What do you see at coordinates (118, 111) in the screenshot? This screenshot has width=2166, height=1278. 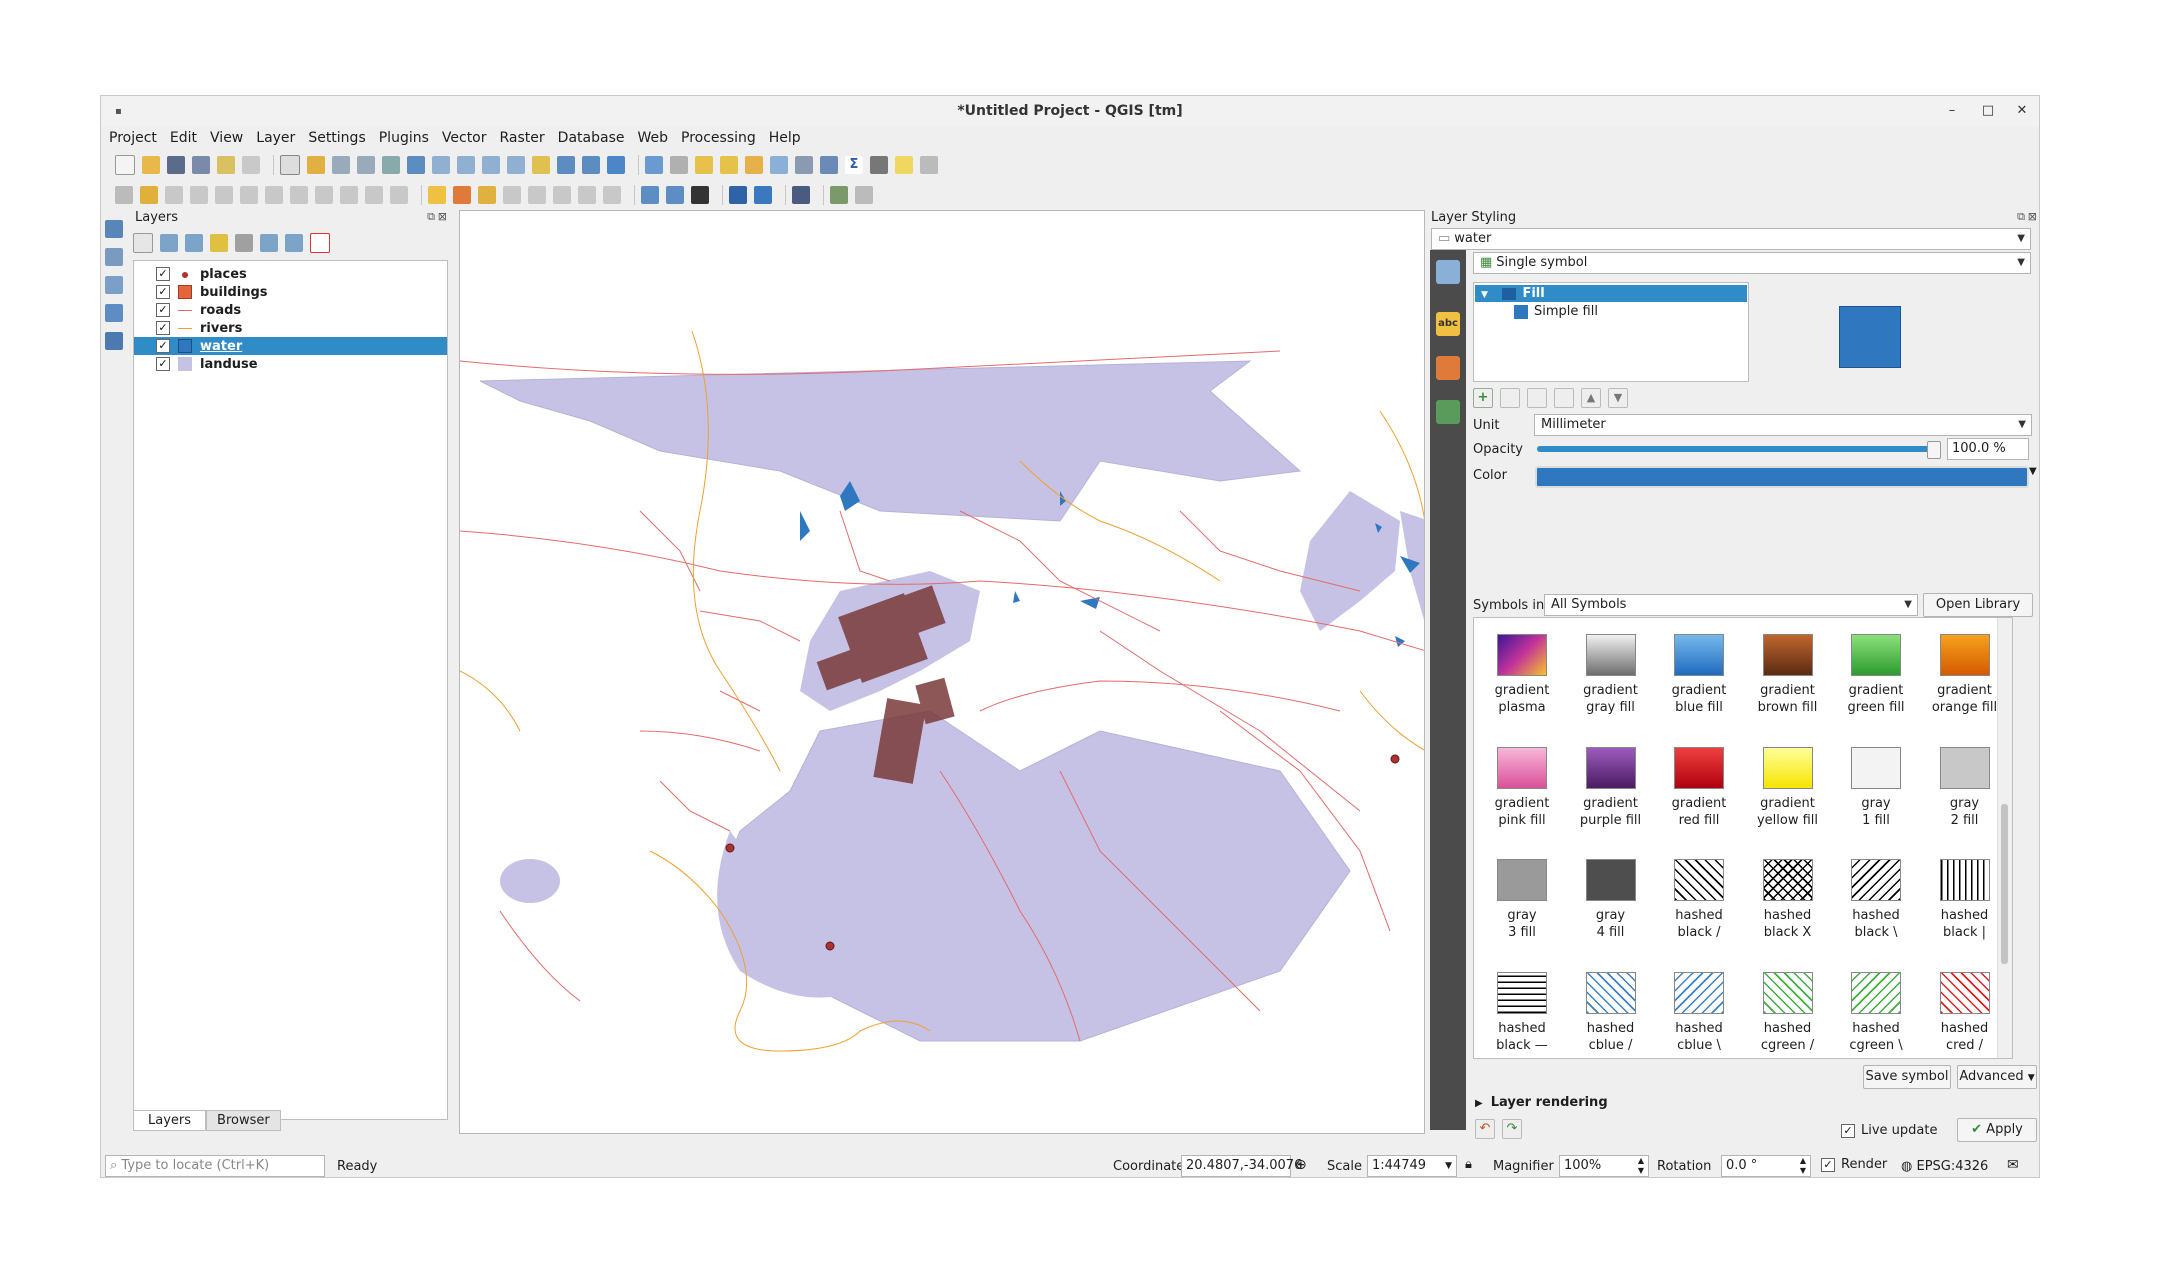 I see `app-menu-icon: ▪` at bounding box center [118, 111].